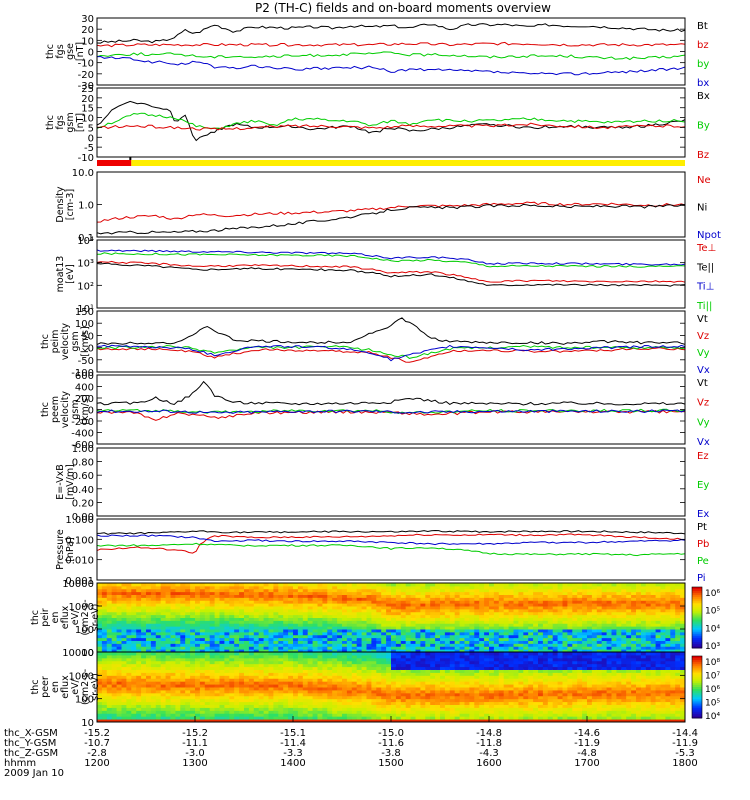 Image resolution: width=750 pixels, height=800 pixels. I want to click on y-axis-label: gsm, so click(75, 341).